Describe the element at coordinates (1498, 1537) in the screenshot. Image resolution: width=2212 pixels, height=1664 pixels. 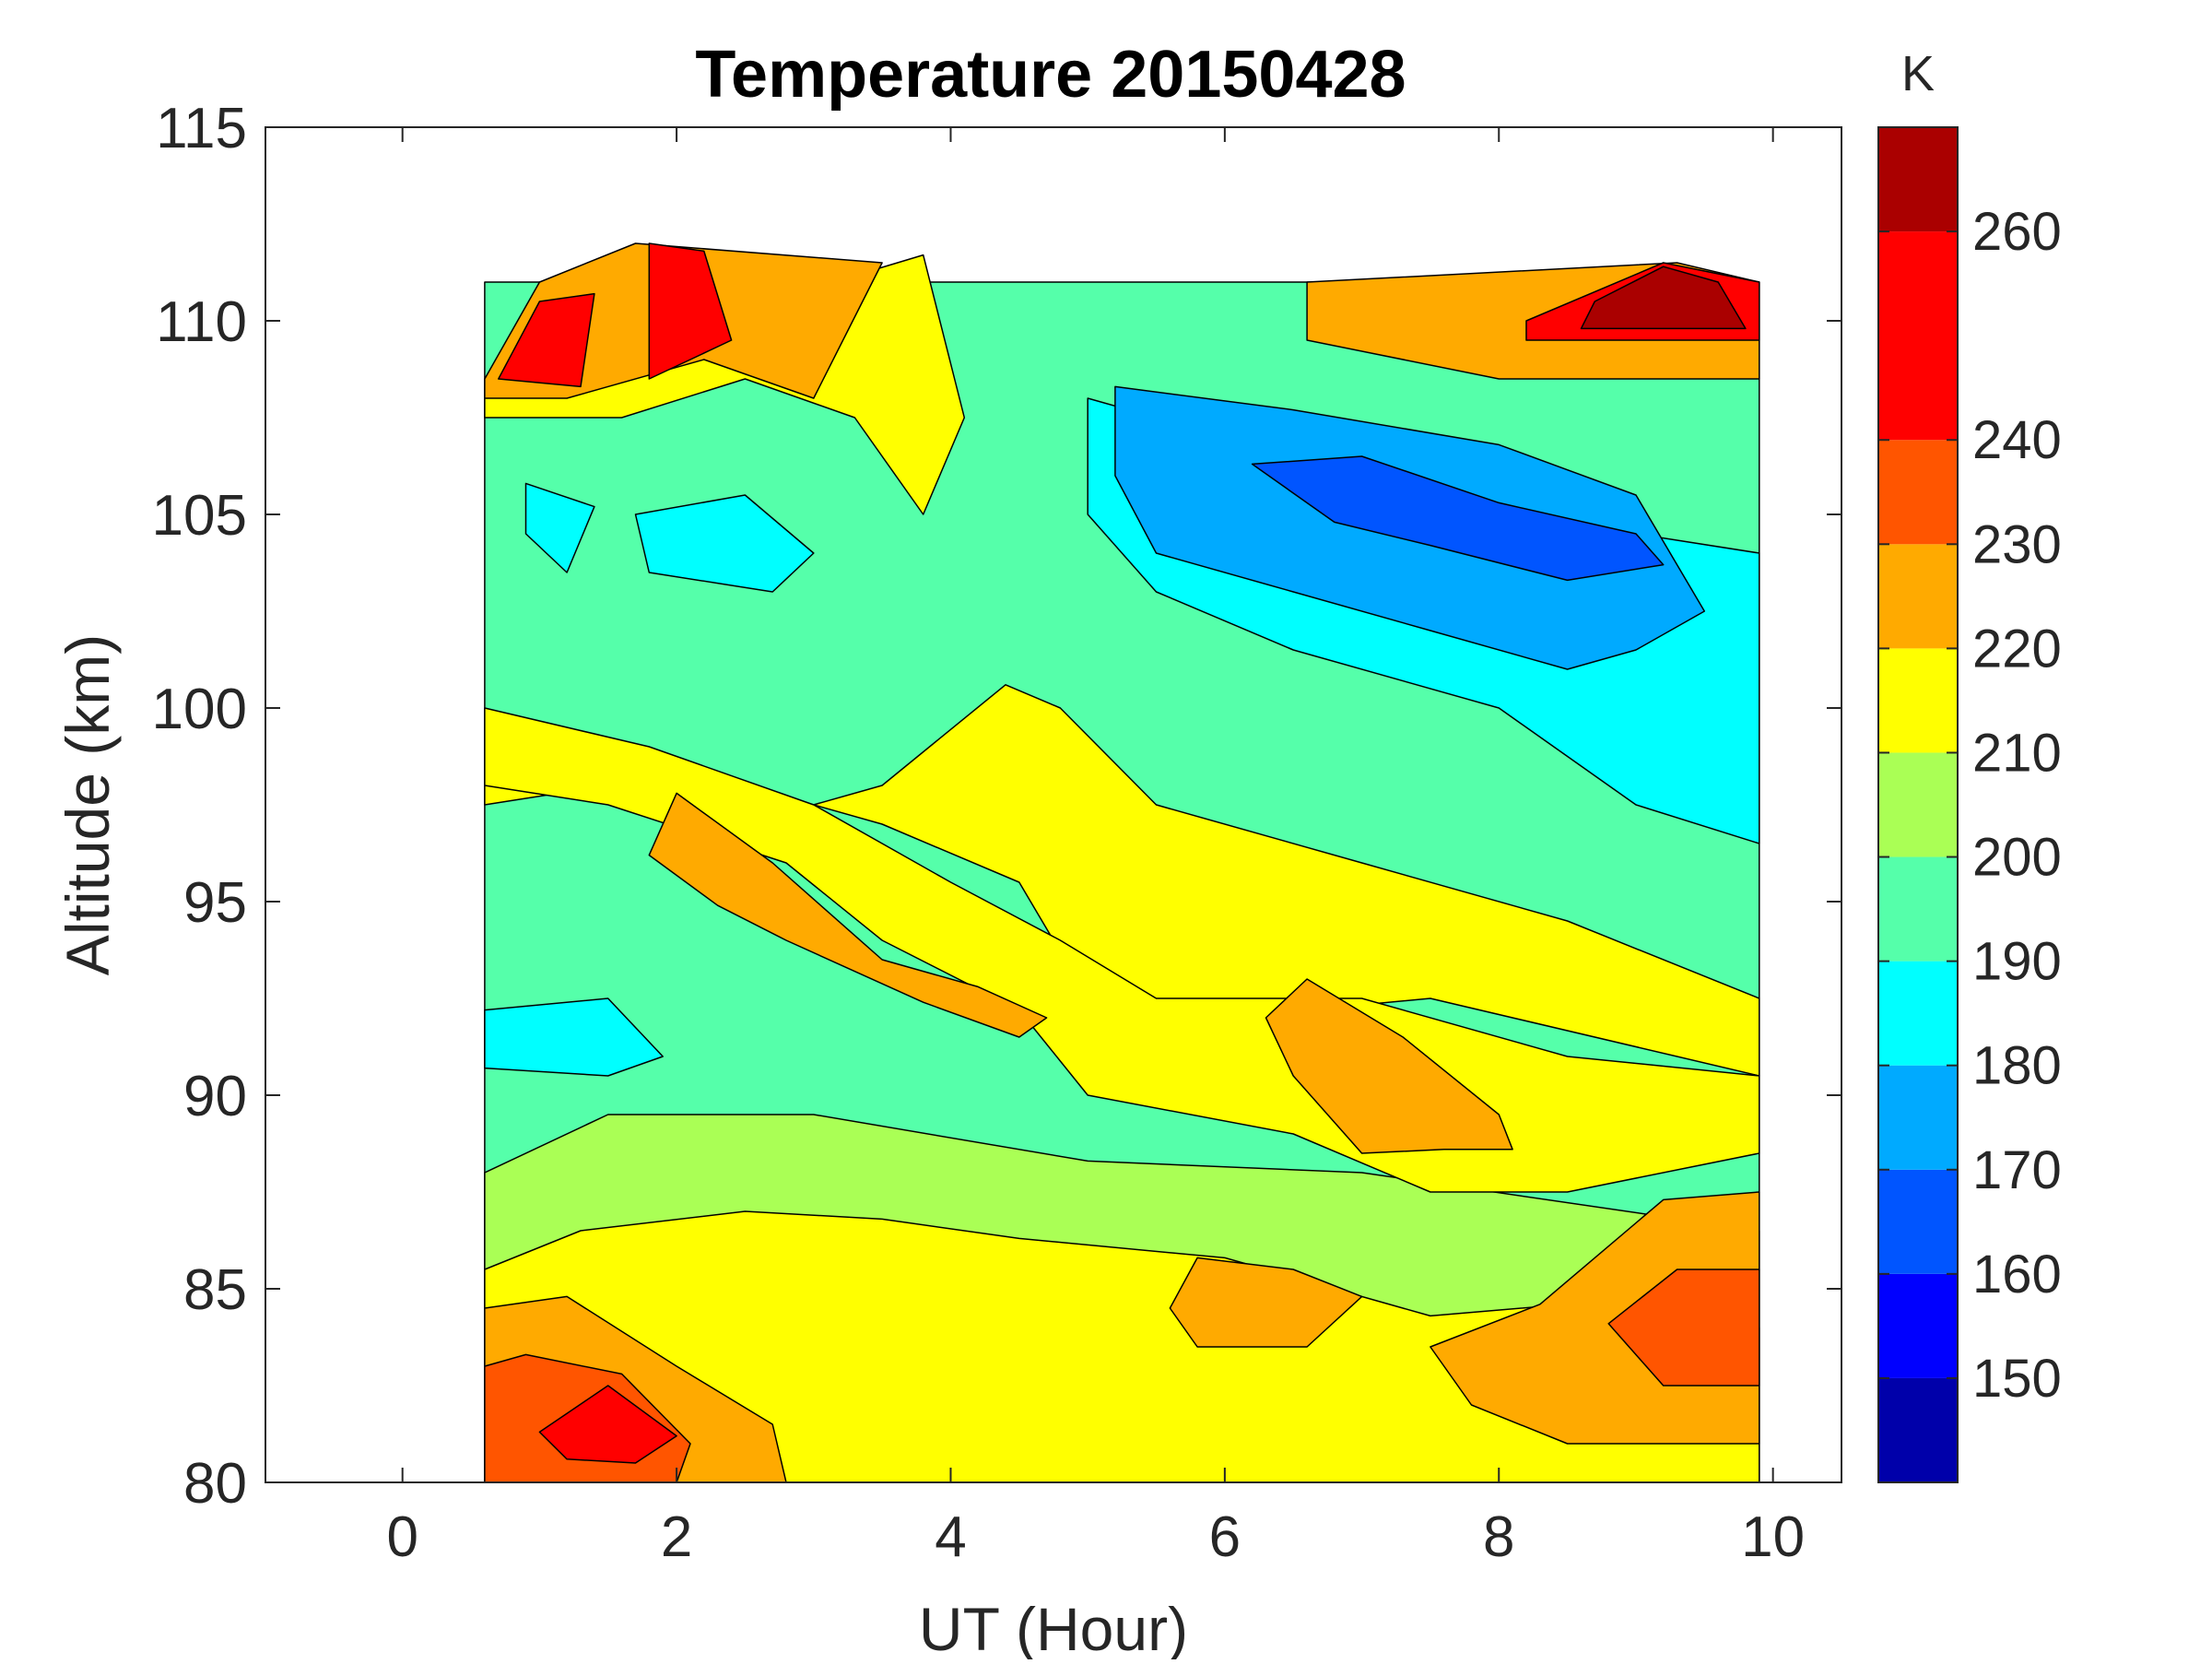
I see `x-tick-label: 8` at that location.